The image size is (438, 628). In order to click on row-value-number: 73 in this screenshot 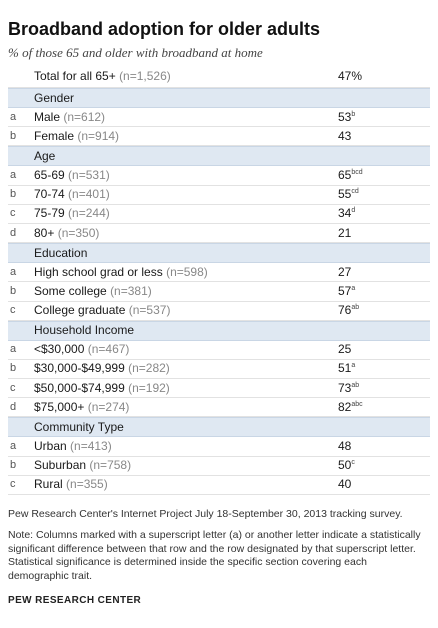, I will do `click(345, 387)`.